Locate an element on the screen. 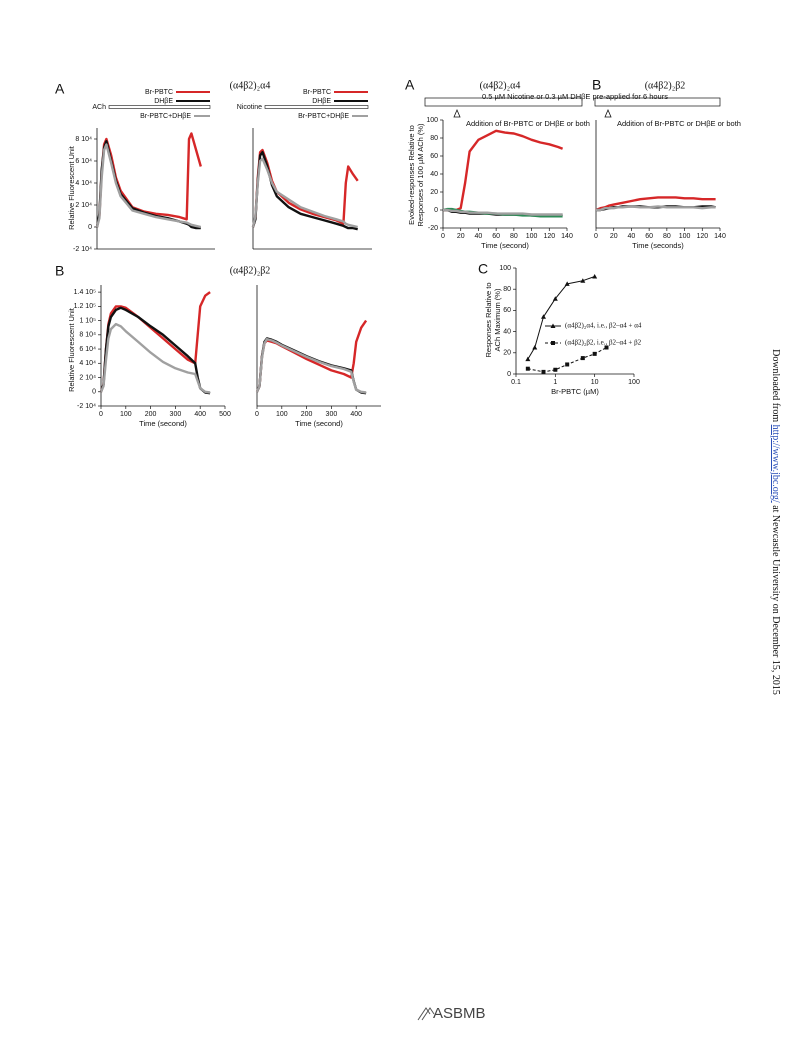 The width and height of the screenshot is (792, 1044). panel-title: (α4β2)₂β2 is located at coordinates (250, 270).